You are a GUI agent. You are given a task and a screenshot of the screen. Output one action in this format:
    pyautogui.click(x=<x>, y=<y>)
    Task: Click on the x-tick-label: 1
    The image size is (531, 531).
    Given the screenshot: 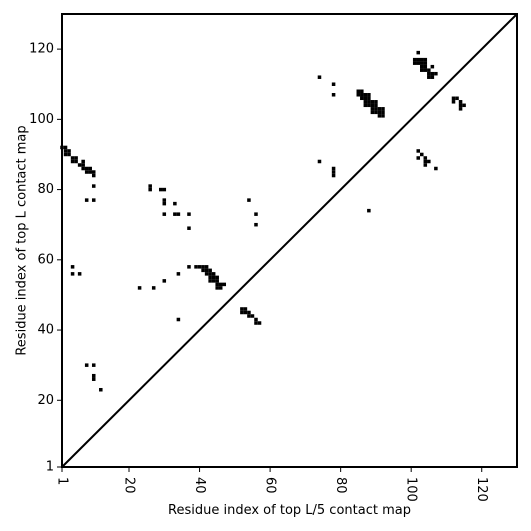 What is the action you would take?
    pyautogui.click(x=62, y=481)
    